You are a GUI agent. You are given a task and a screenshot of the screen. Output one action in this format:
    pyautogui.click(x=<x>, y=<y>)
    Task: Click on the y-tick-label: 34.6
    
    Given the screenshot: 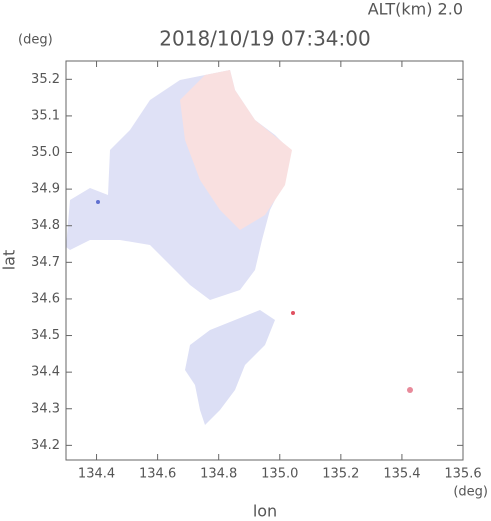 What is the action you would take?
    pyautogui.click(x=45, y=298)
    